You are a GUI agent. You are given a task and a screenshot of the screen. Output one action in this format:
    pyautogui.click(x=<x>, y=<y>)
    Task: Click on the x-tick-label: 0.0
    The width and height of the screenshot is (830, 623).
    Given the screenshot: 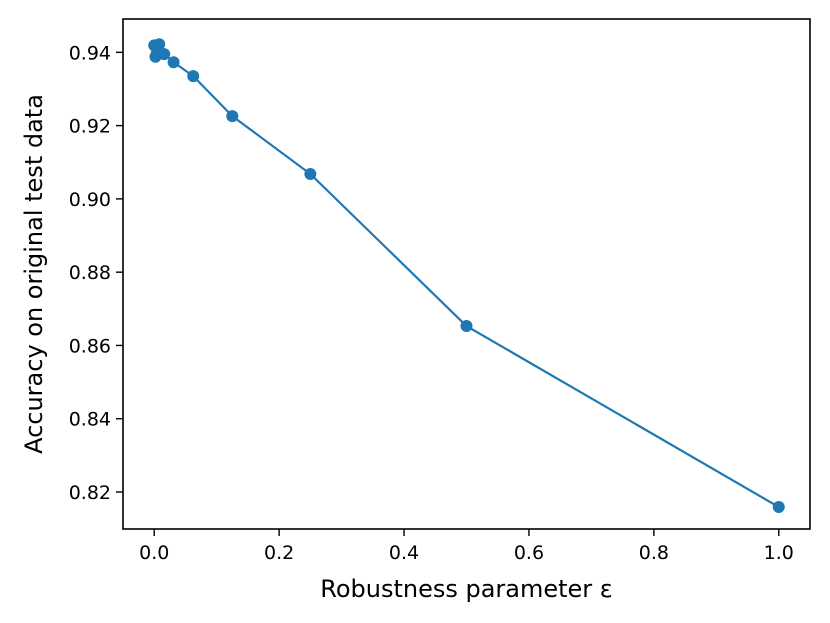 What is the action you would take?
    pyautogui.click(x=154, y=553)
    